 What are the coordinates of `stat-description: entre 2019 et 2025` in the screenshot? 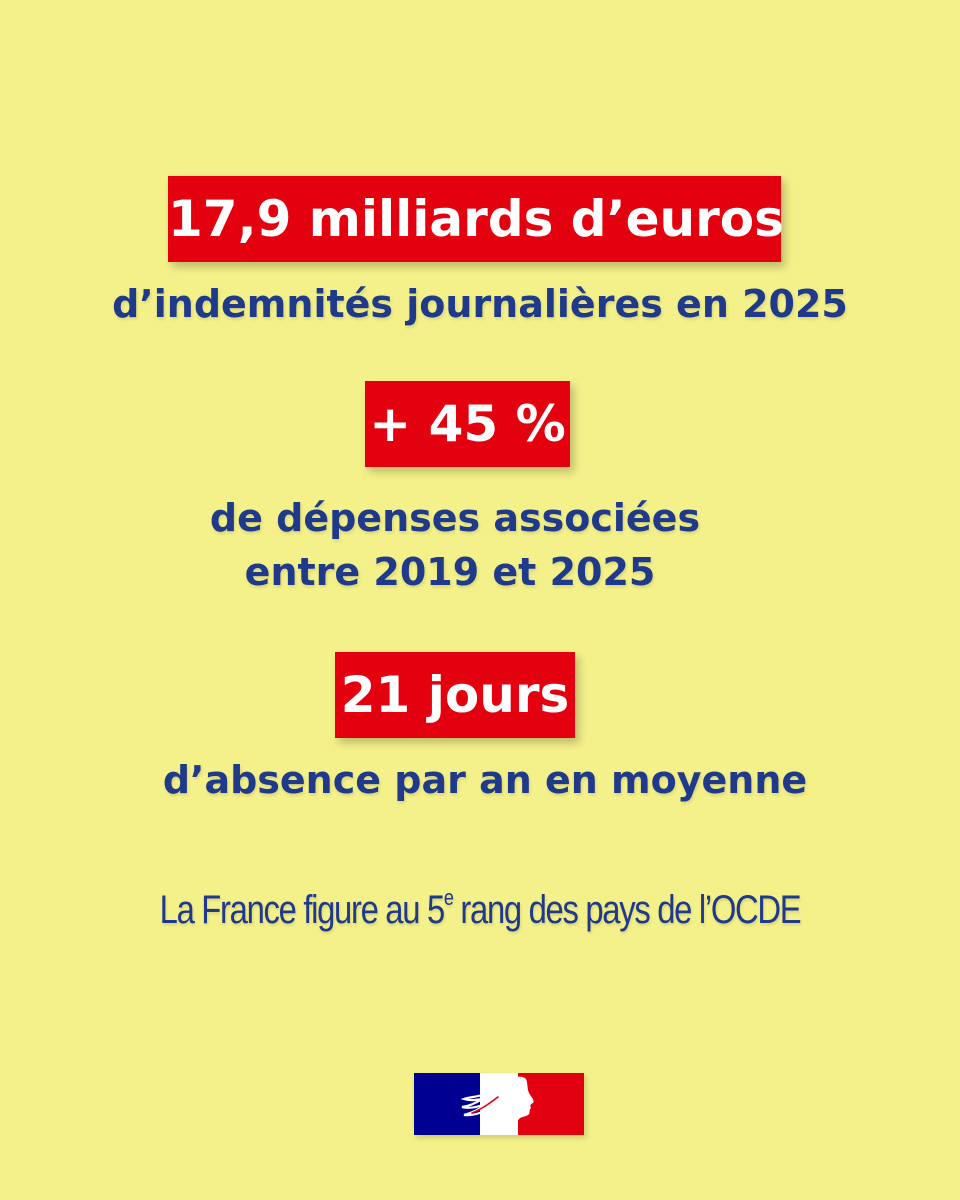 It's located at (450, 572).